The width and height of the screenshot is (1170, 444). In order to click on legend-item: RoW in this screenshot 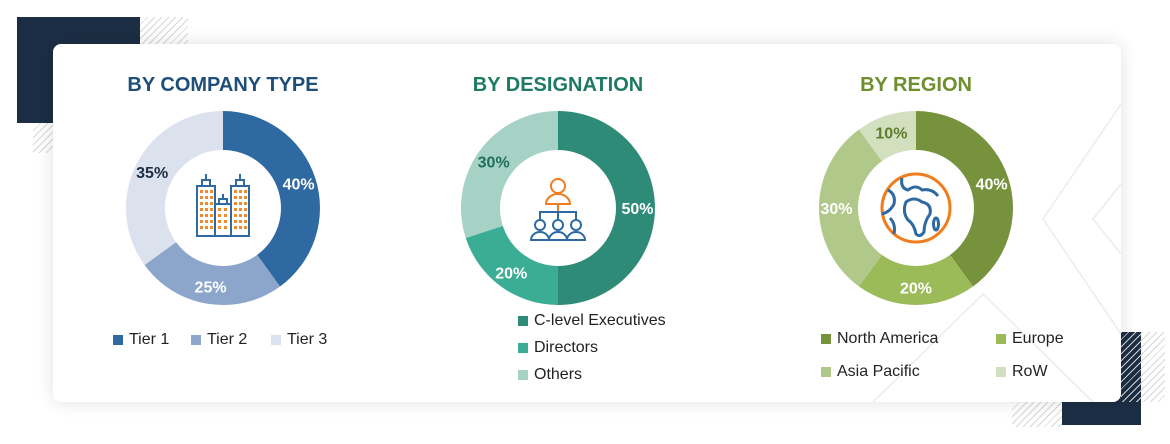, I will do `click(1022, 372)`.